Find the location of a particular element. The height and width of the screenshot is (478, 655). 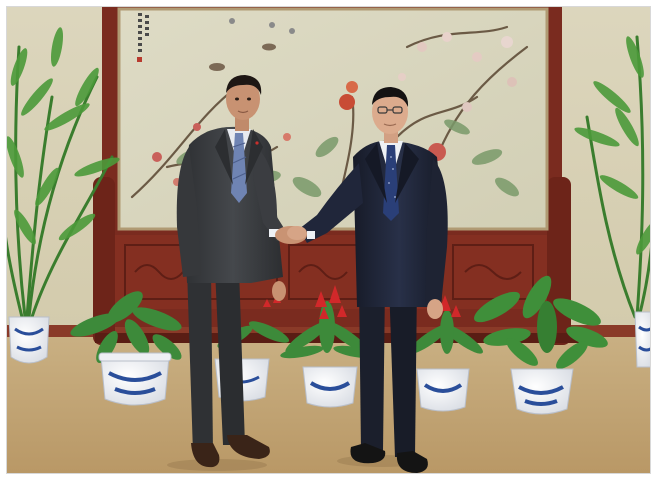

left-man-hand is located at coordinates (279, 291).